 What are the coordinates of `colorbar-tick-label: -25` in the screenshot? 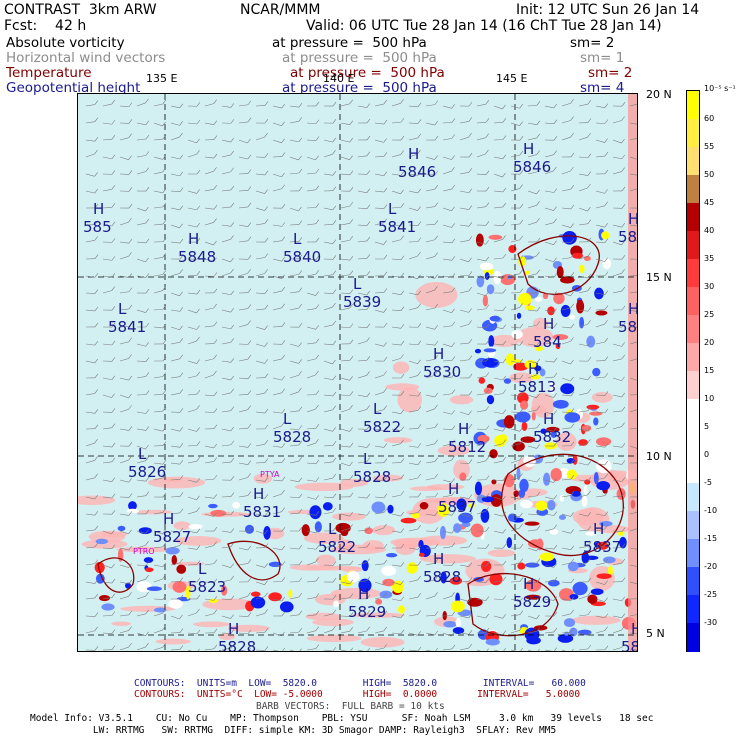 It's located at (711, 594).